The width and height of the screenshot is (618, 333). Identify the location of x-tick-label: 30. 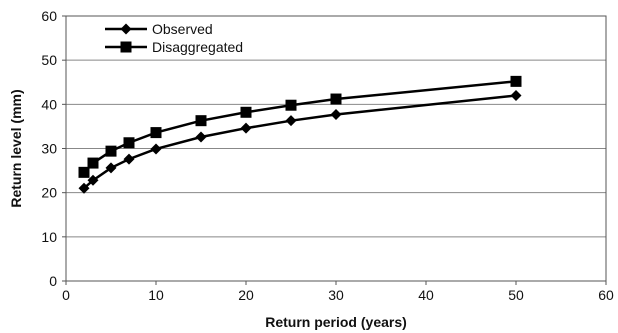
(336, 295).